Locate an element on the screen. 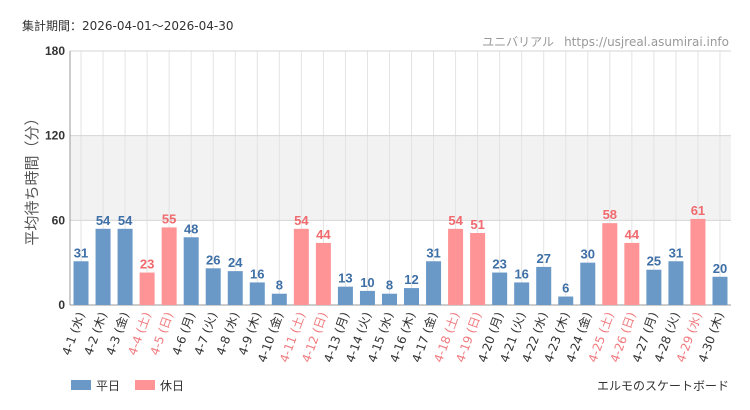 This screenshot has height=410, width=750. data-label: 51 is located at coordinates (477, 224).